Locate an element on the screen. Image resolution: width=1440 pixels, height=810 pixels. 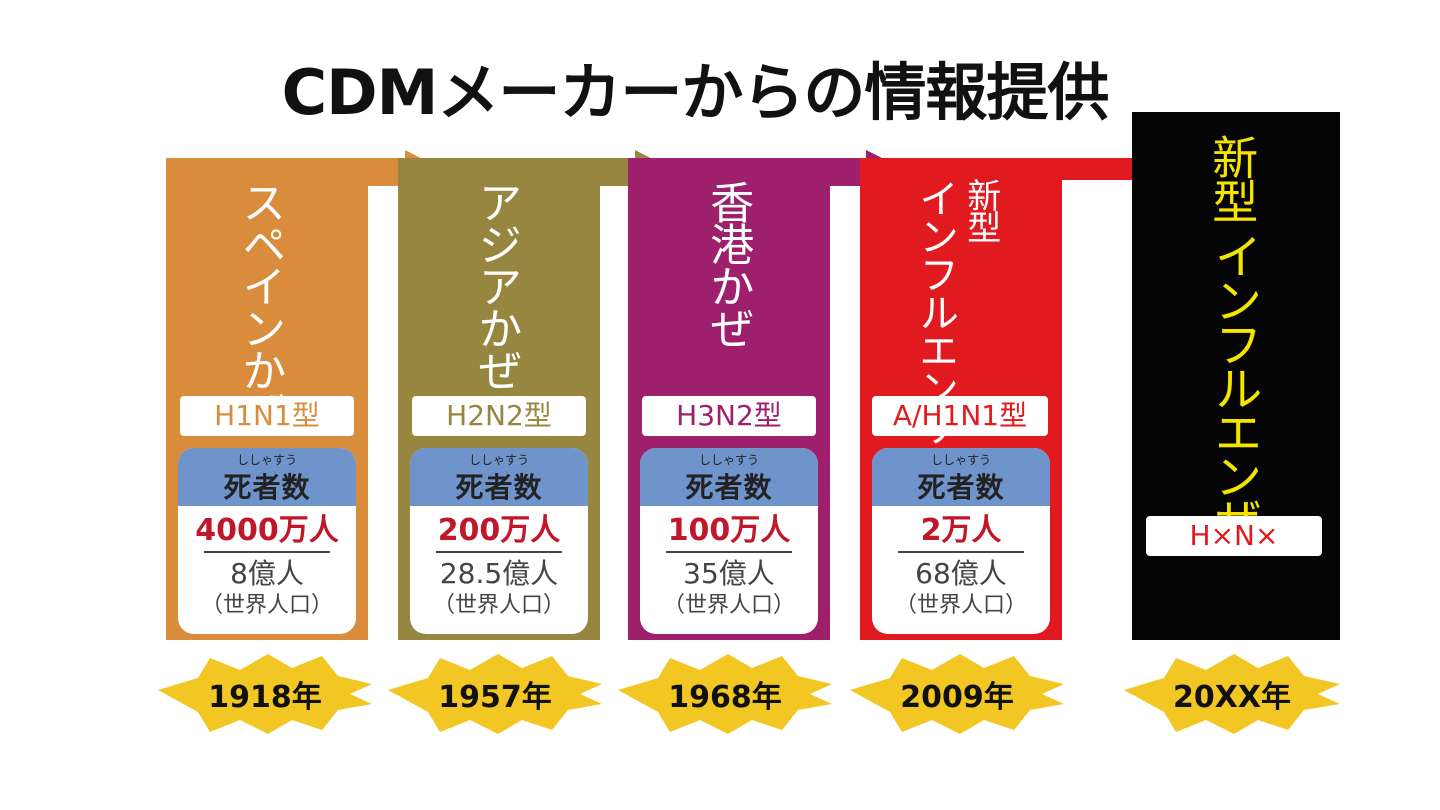
starburst-2009 is located at coordinates (957, 694).